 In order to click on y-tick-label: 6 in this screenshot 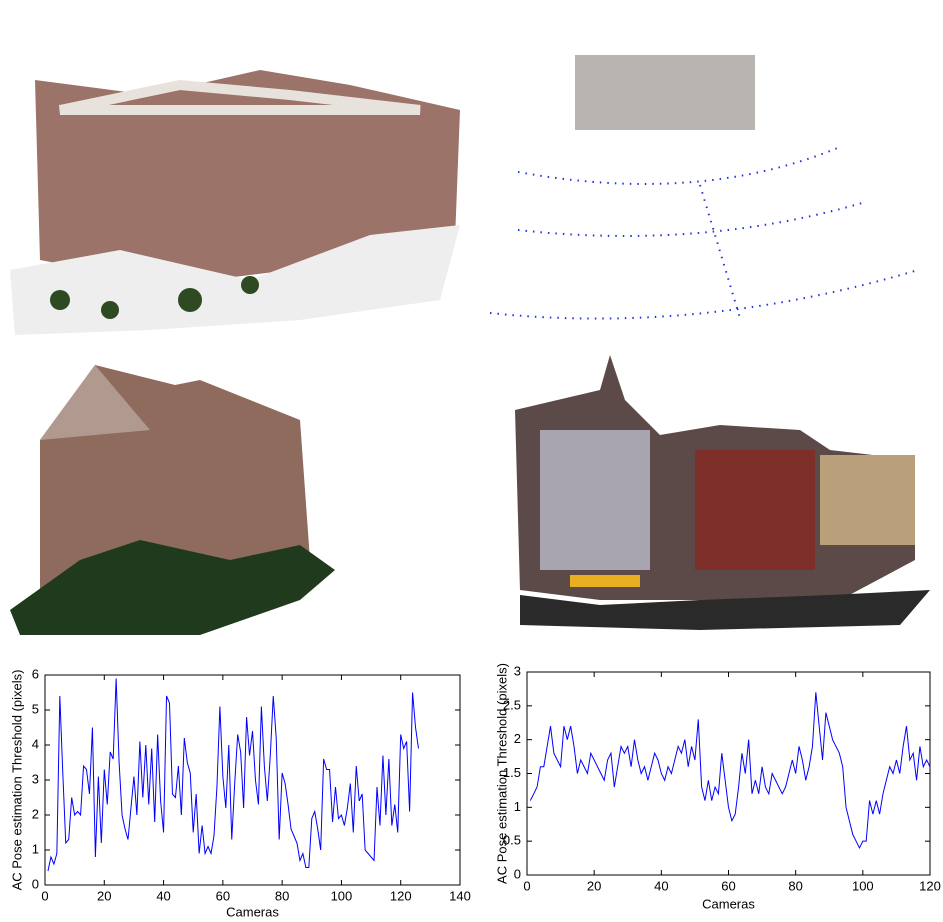, I will do `click(35, 673)`.